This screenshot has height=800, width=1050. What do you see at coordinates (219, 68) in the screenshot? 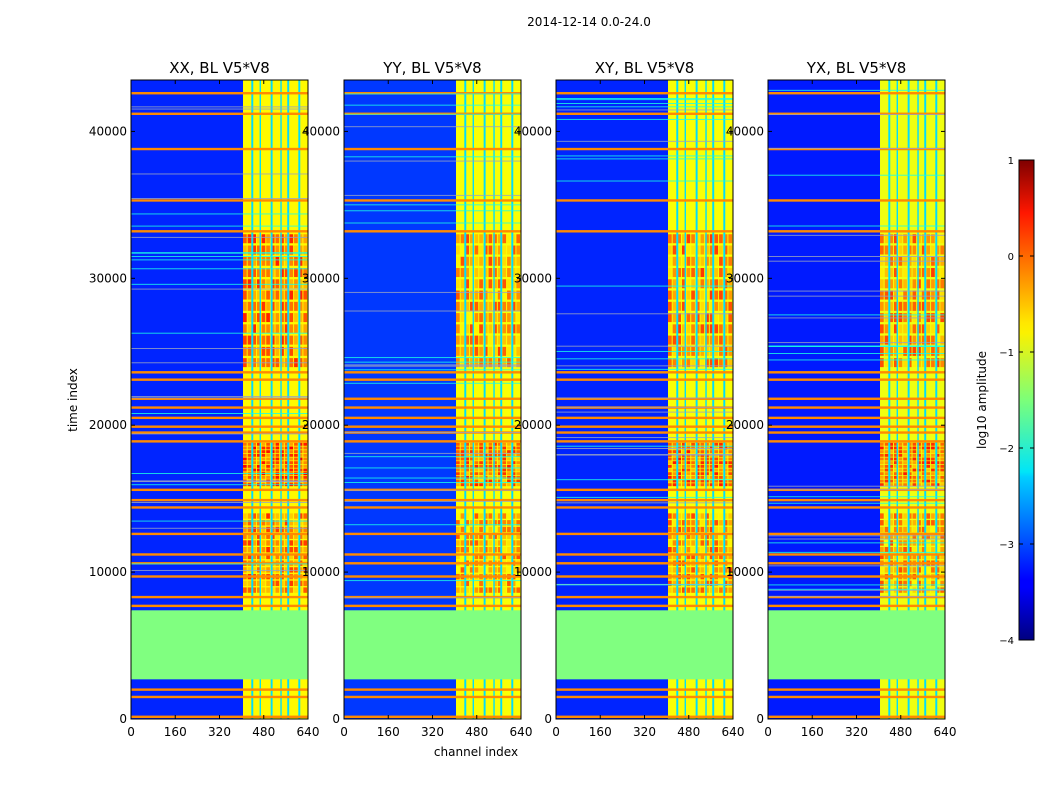
I see `panel-title: XX, BL V5*V8` at bounding box center [219, 68].